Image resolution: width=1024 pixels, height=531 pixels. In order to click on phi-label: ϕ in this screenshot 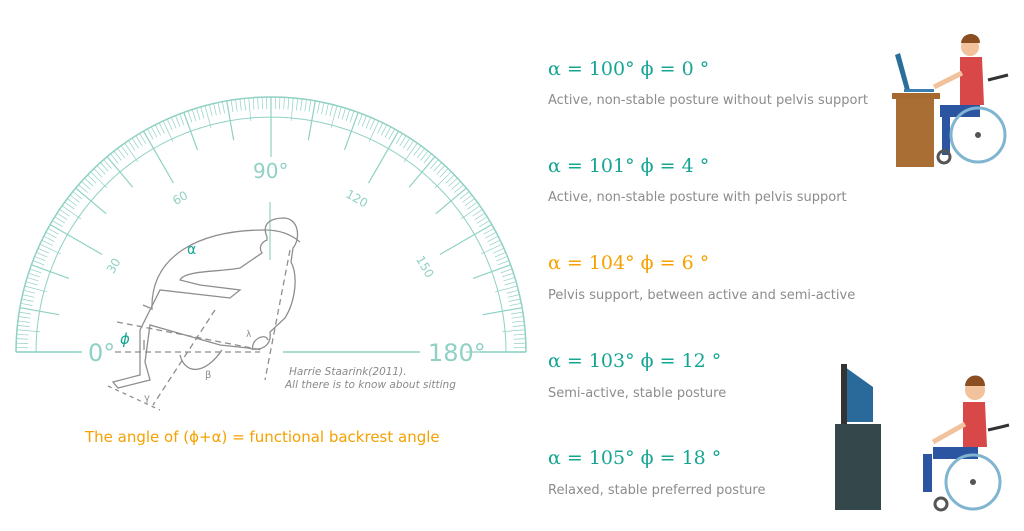, I will do `click(125, 339)`.